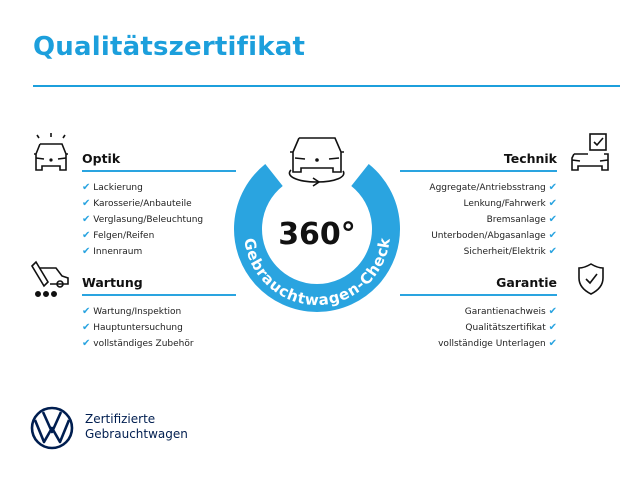  What do you see at coordinates (51, 152) in the screenshot?
I see `car-lights-icon` at bounding box center [51, 152].